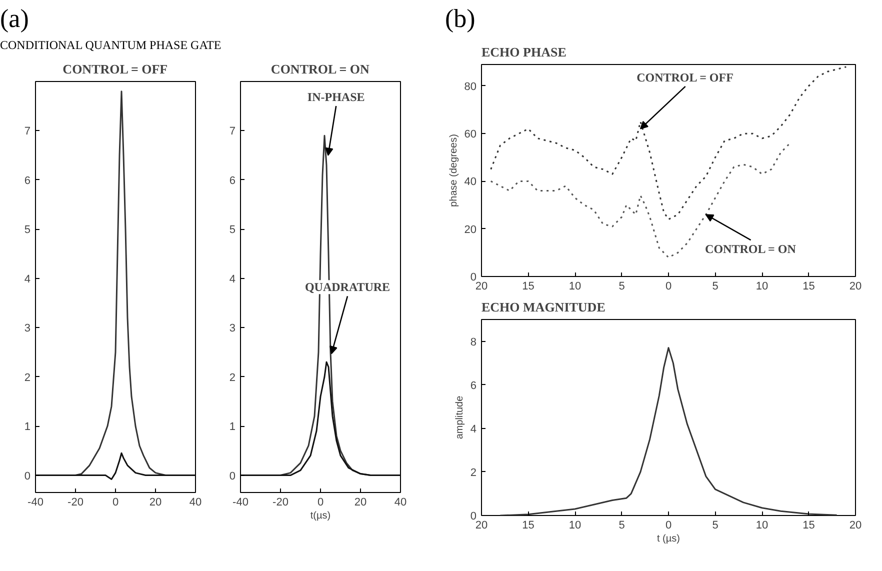 Image resolution: width=882 pixels, height=571 pixels. I want to click on y-tick-label: 20, so click(470, 230).